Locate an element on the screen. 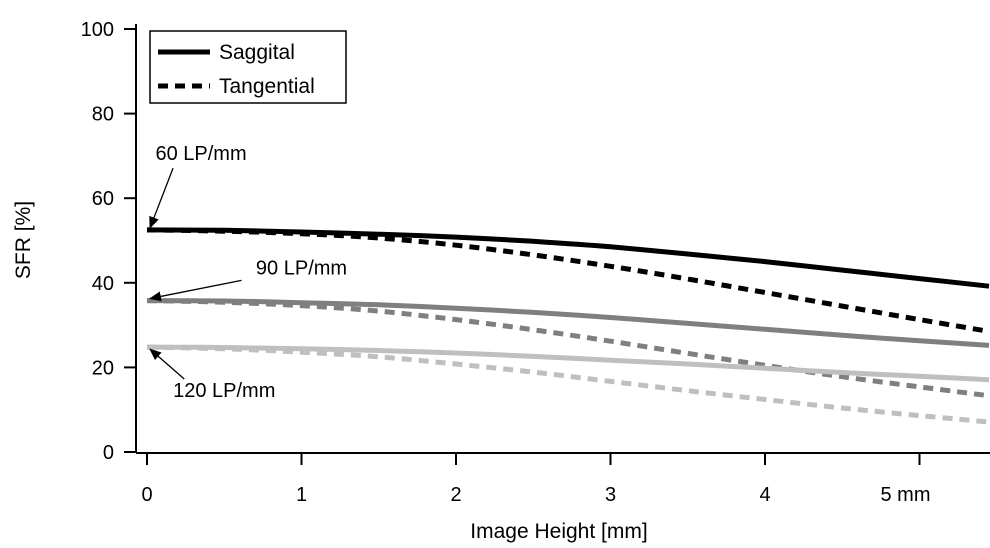 Image resolution: width=990 pixels, height=548 pixels. x-tick-label: 5 mm is located at coordinates (906, 495).